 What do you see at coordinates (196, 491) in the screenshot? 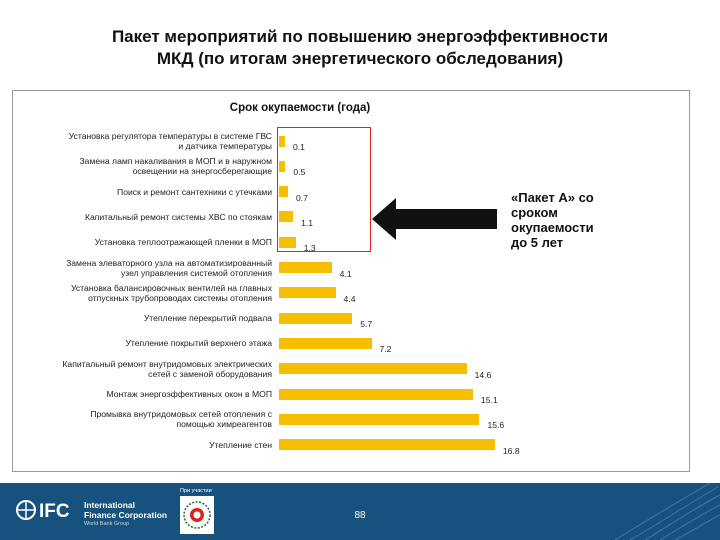
I see `partner-label: При участии` at bounding box center [196, 491].